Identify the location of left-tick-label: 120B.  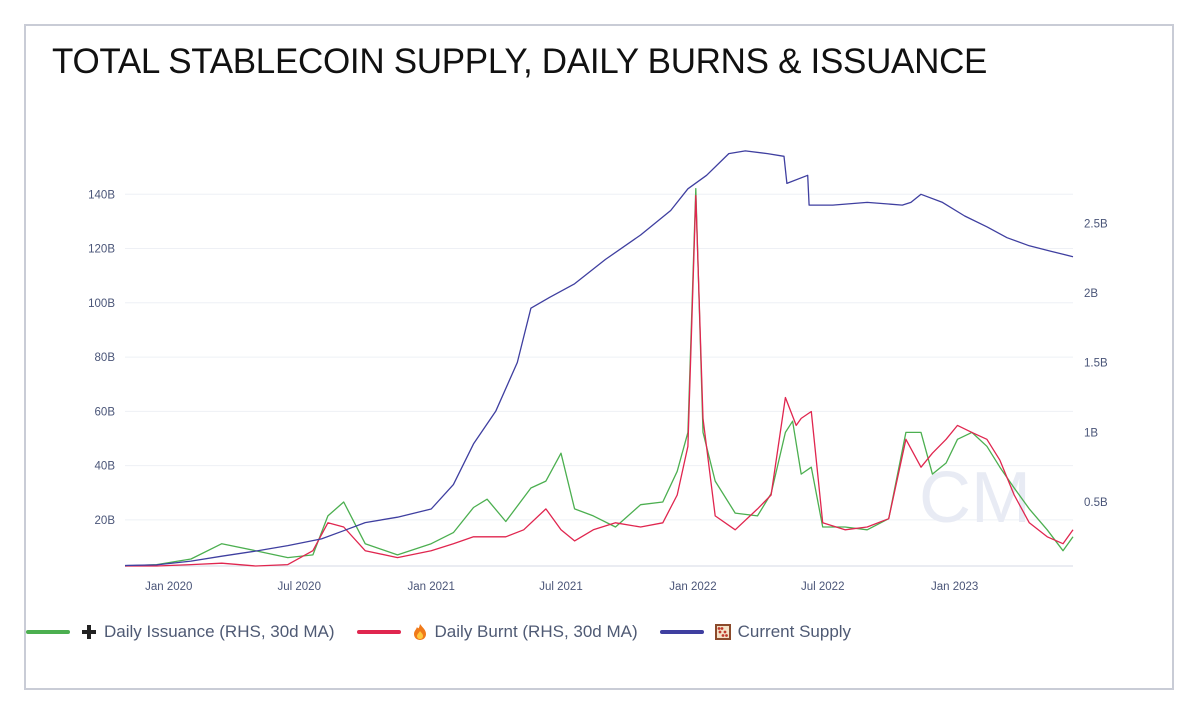
(101, 250).